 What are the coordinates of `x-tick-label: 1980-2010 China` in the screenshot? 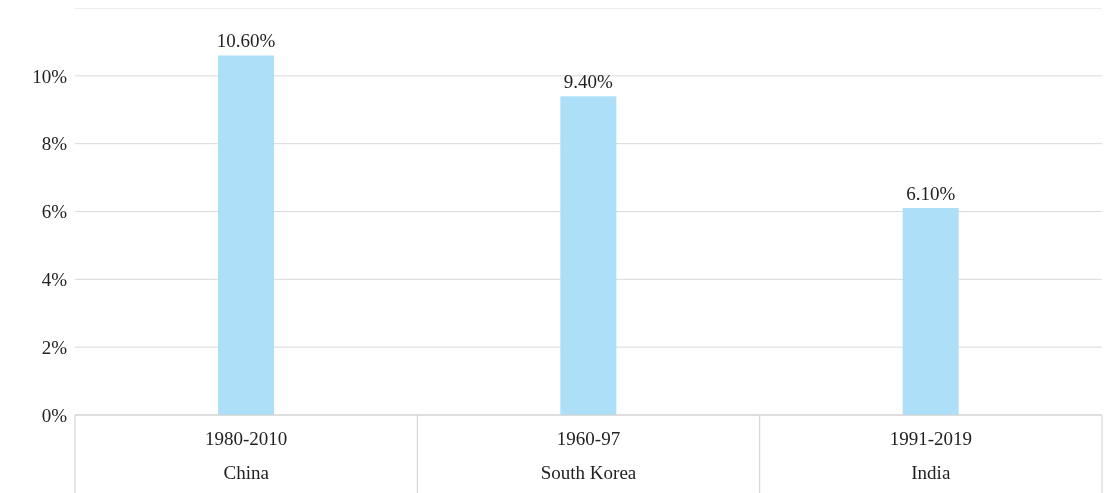 It's located at (246, 455).